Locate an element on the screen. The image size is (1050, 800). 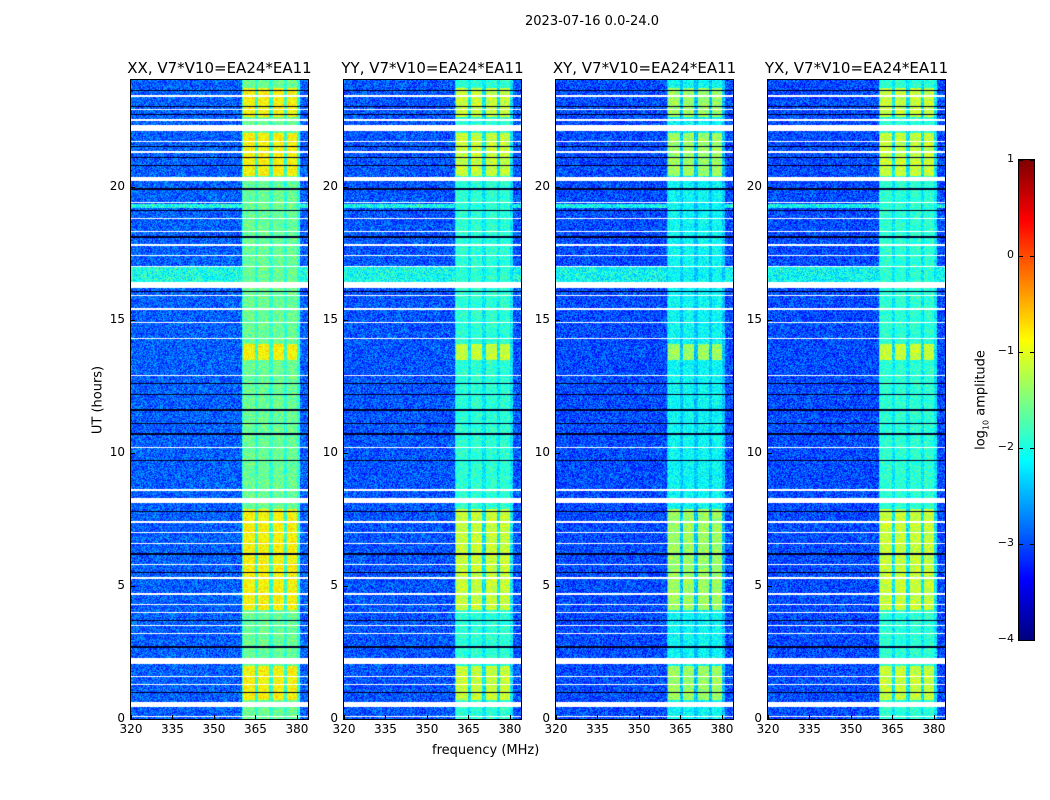
colorbar-tick-label: 0 is located at coordinates (1010, 254).